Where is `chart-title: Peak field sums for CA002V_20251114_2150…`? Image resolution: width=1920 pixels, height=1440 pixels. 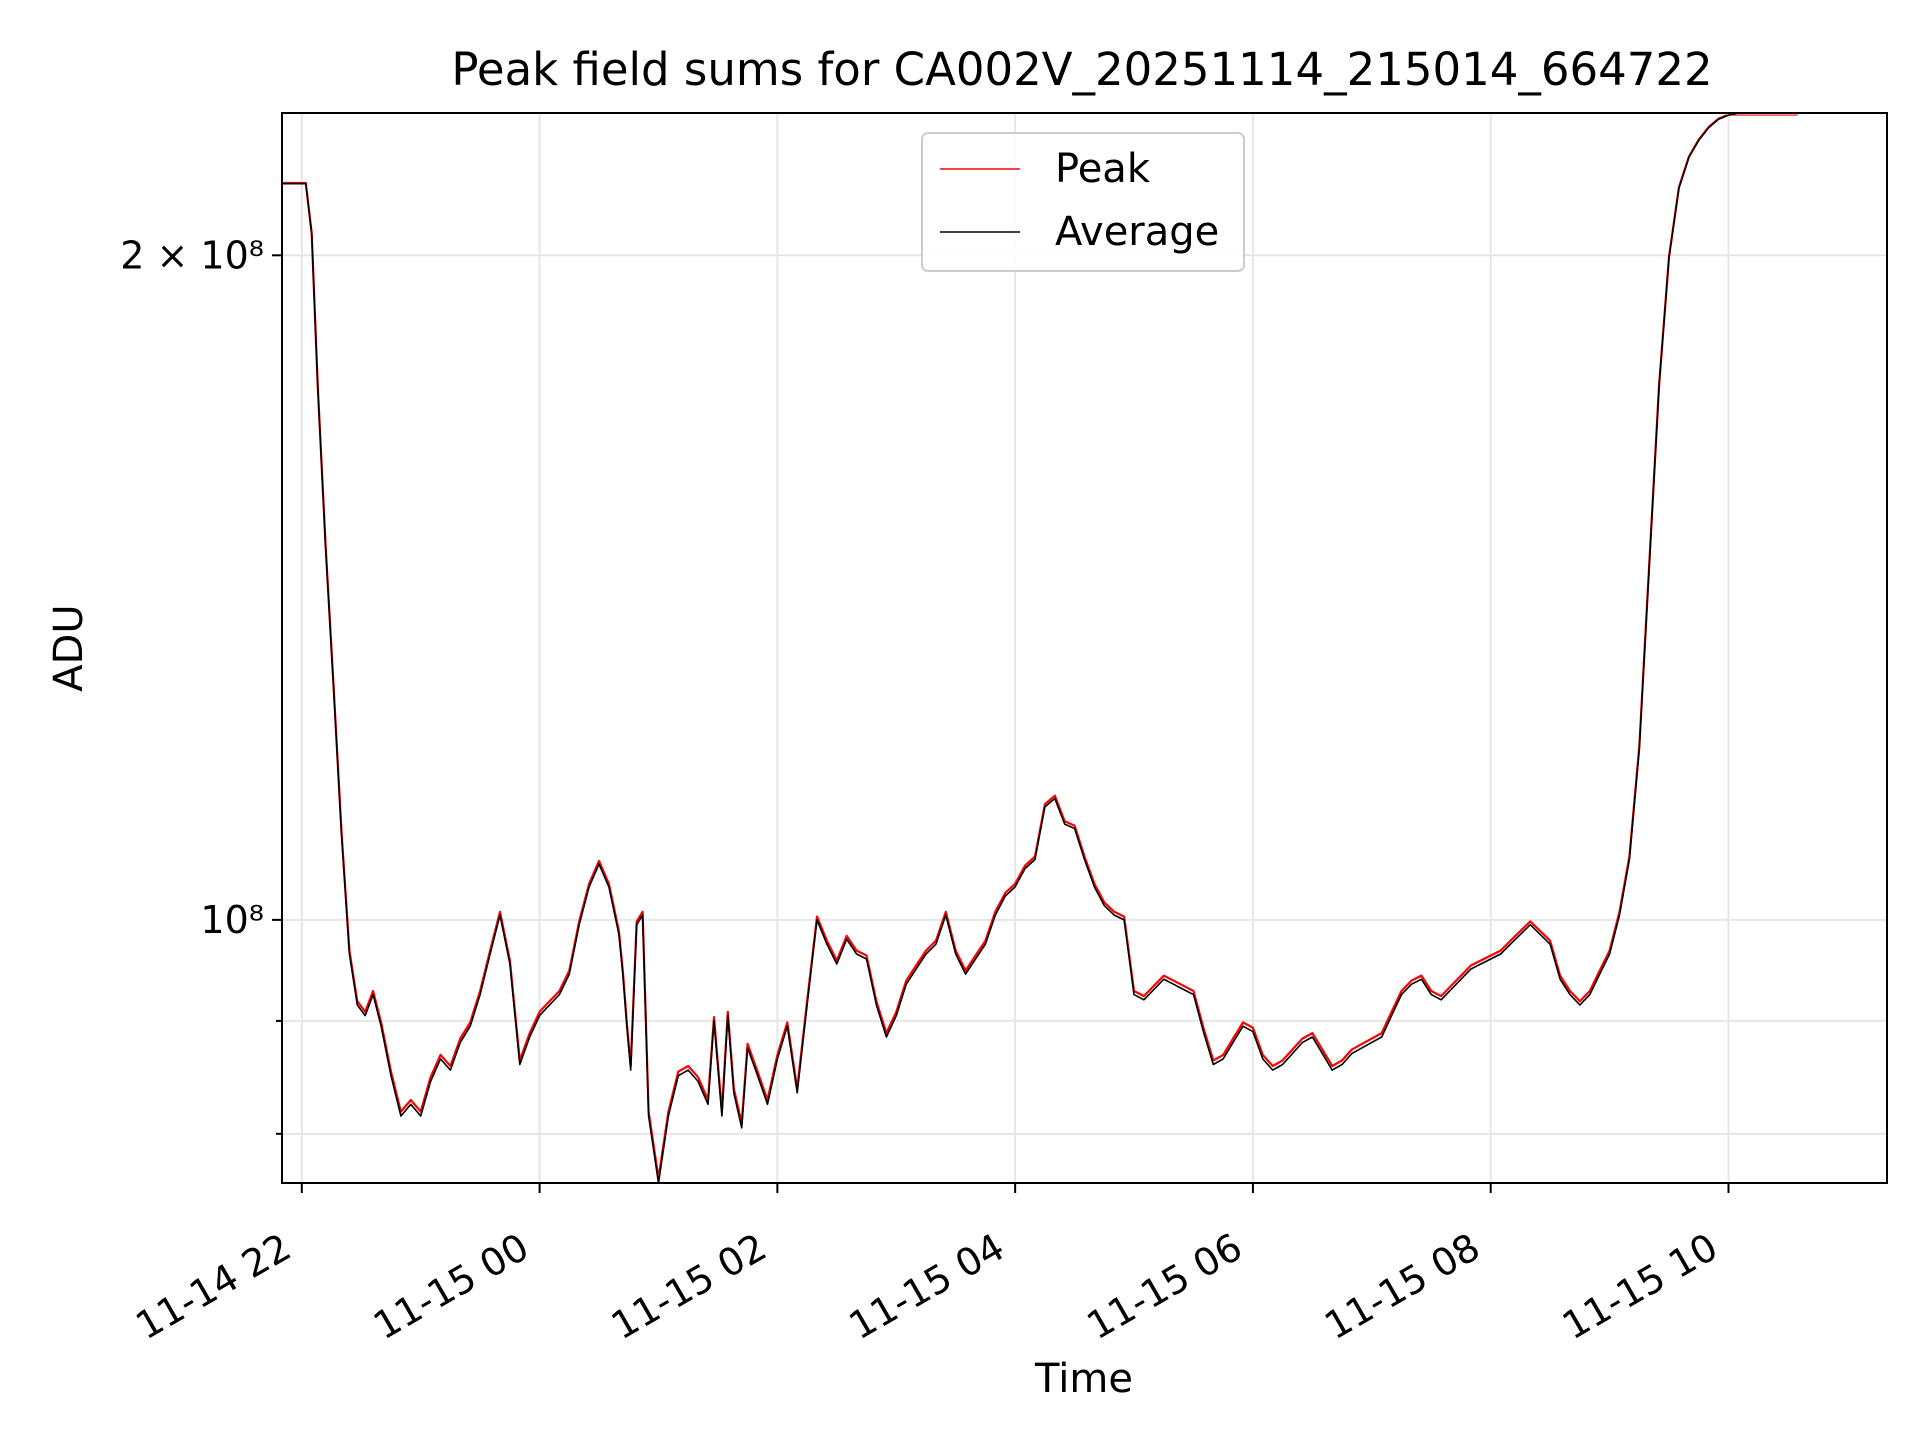
chart-title: Peak field sums for CA002V_20251114_2150… is located at coordinates (1081, 69).